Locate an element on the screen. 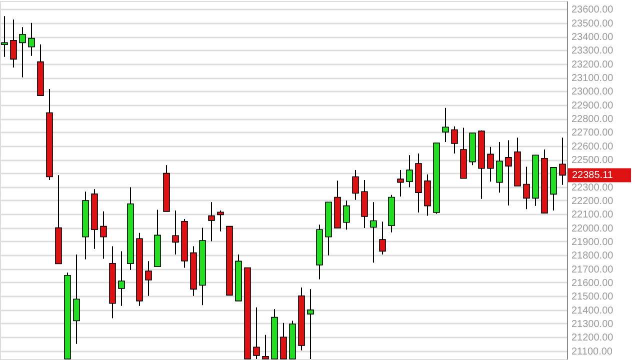 Image resolution: width=635 pixels, height=360 pixels. y-tick-label: 21600.00 is located at coordinates (593, 283).